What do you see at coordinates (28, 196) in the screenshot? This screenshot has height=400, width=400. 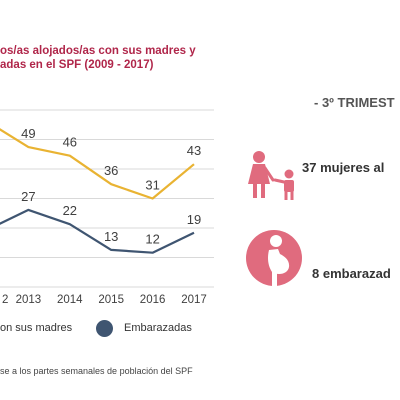 I see `data-label-s2-2013: 27` at bounding box center [28, 196].